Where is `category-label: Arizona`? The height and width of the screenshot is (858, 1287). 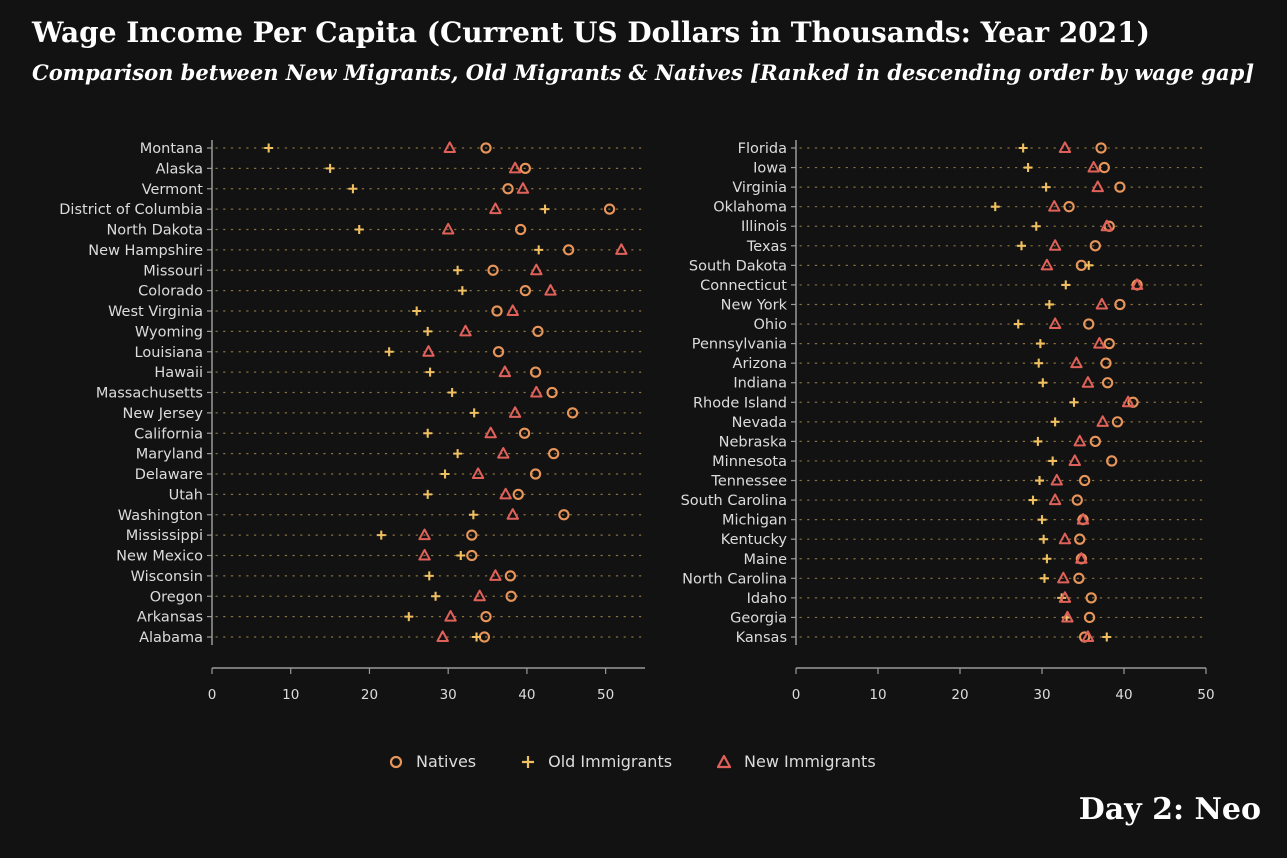 category-label: Arizona is located at coordinates (760, 364).